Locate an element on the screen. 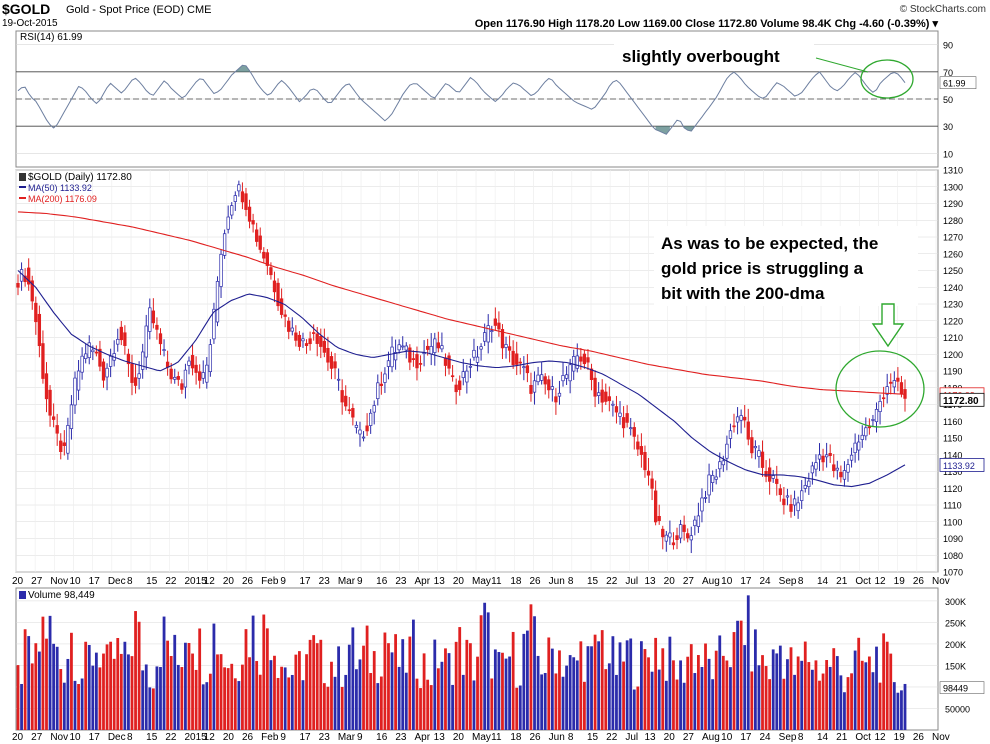 The image size is (990, 744). price-tick-label: 1130 is located at coordinates (952, 472).